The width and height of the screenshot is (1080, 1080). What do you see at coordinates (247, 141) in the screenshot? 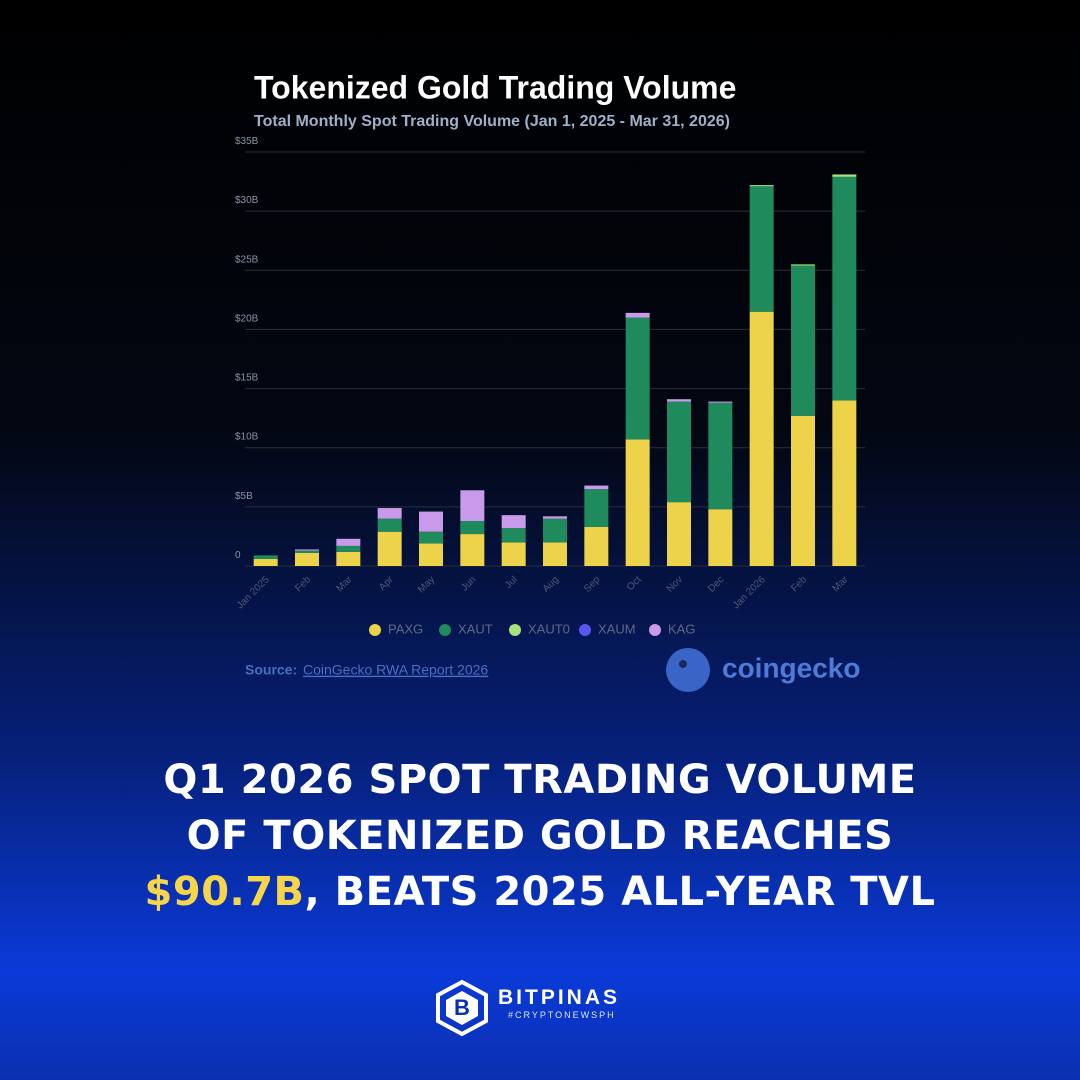
I see `y-tick-label: $35B` at bounding box center [247, 141].